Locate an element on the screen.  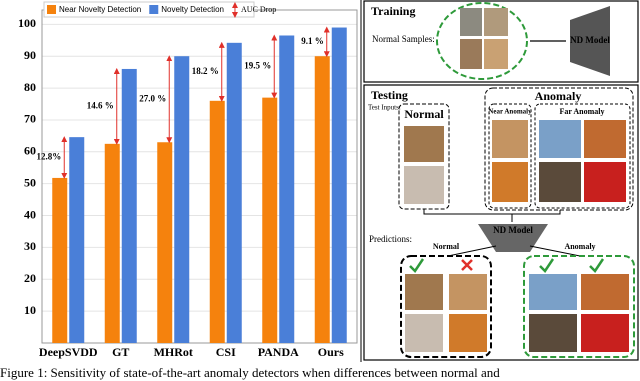
normal-title: Normal is located at coordinates (424, 114).